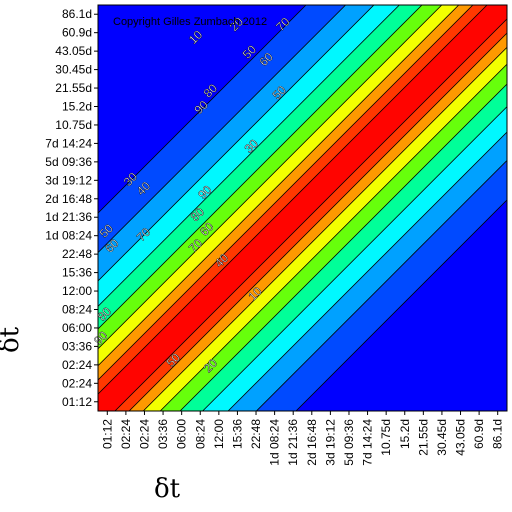 The width and height of the screenshot is (512, 512). Describe the element at coordinates (386, 437) in the screenshot. I see `x-tick-label: 10.75d` at that location.